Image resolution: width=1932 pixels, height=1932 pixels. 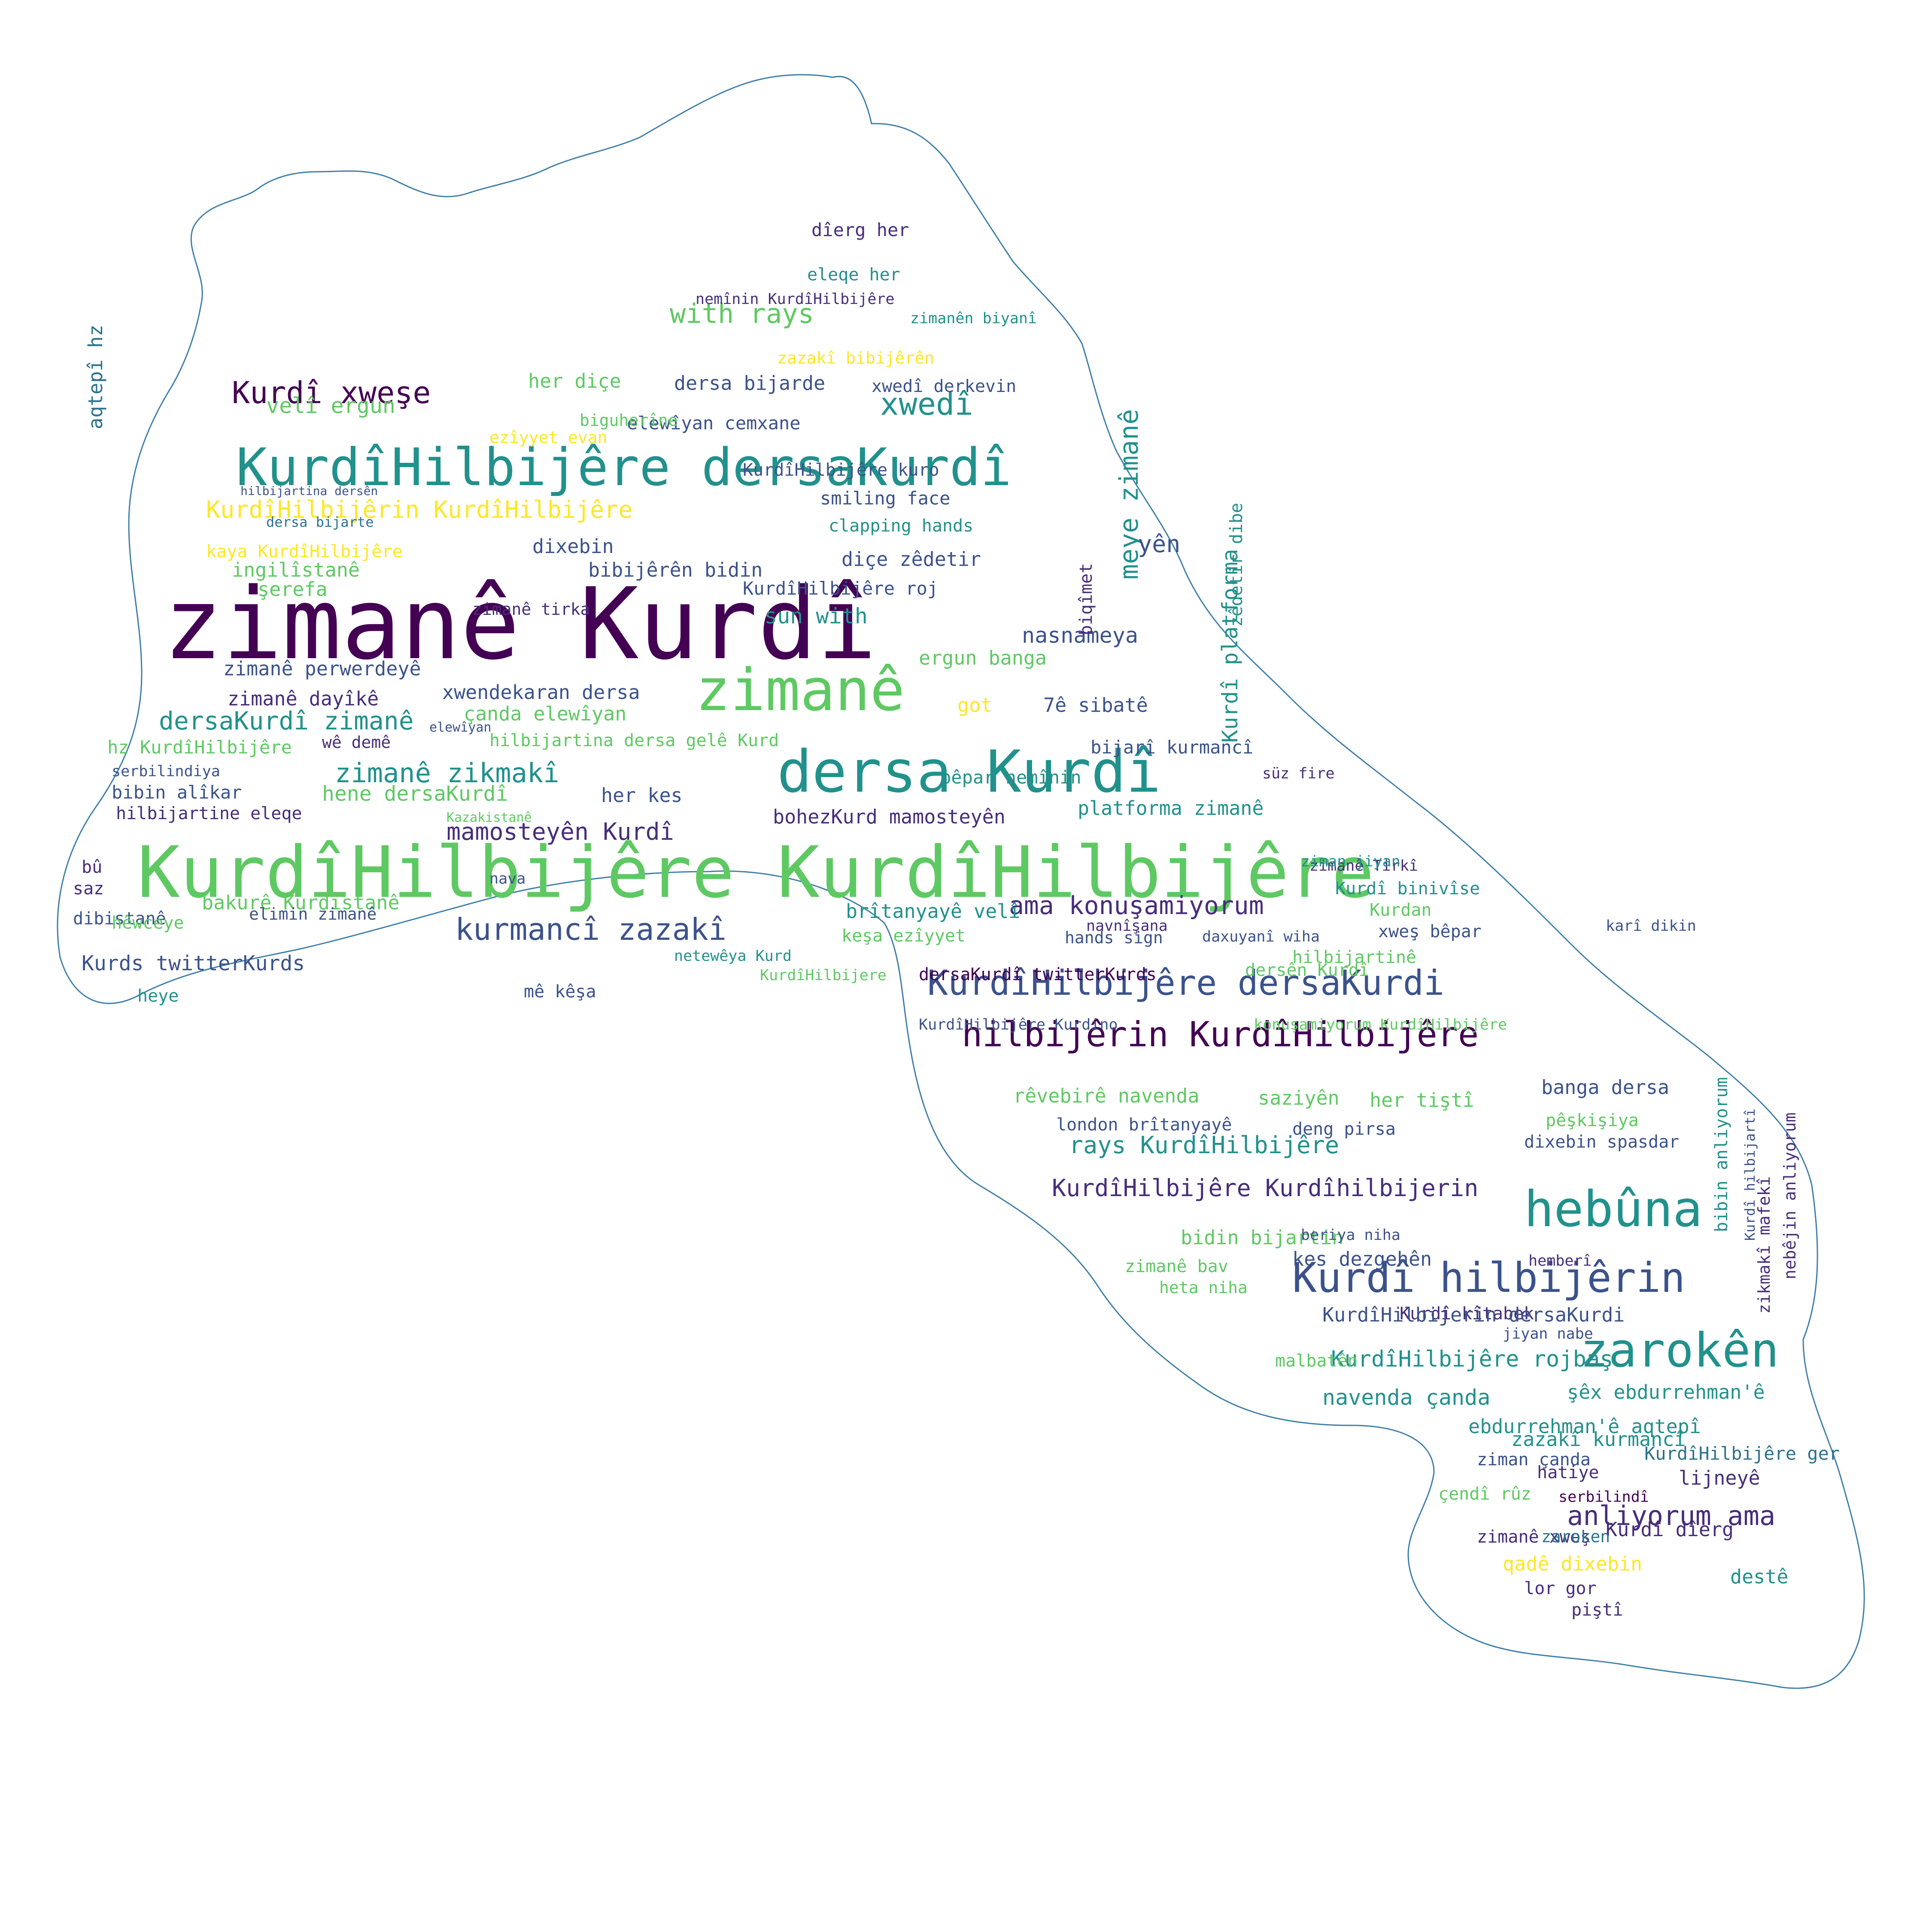 I want to click on cloud-word: navenda çanda, so click(x=1407, y=1397).